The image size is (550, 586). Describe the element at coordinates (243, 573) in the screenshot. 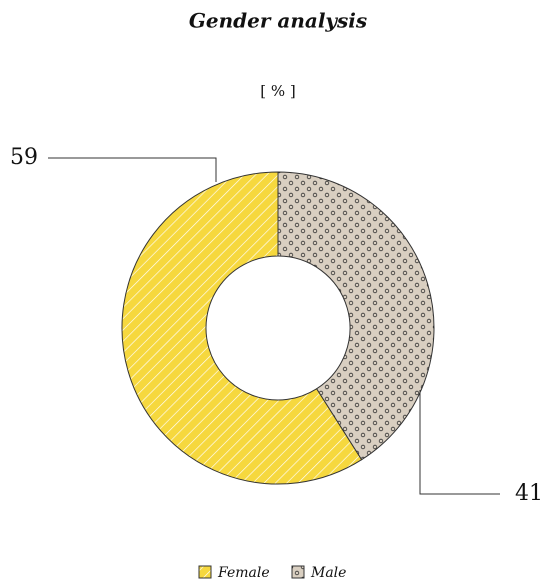

I see `legend-label: Female` at that location.